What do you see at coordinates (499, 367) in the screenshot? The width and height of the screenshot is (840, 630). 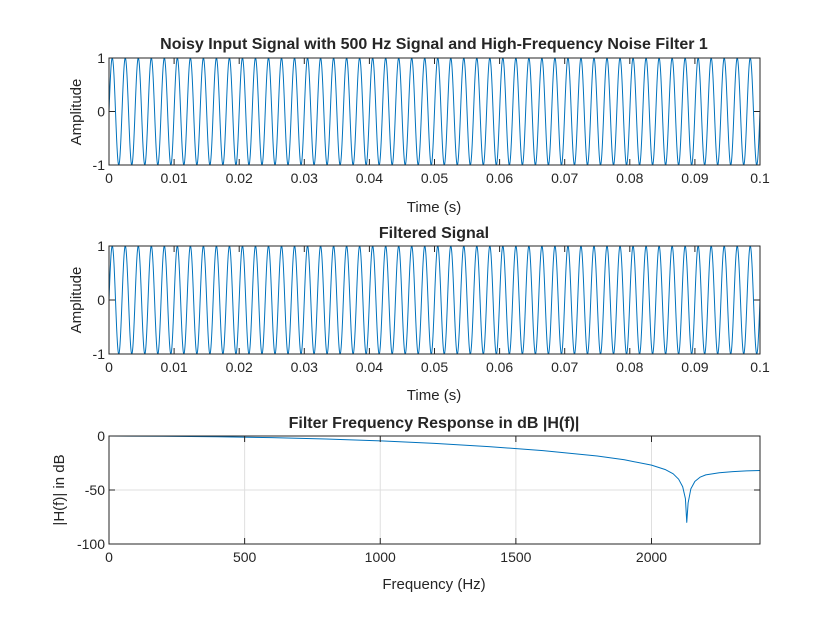 I see `filtered-signal-xtick-label-6: 0.06` at bounding box center [499, 367].